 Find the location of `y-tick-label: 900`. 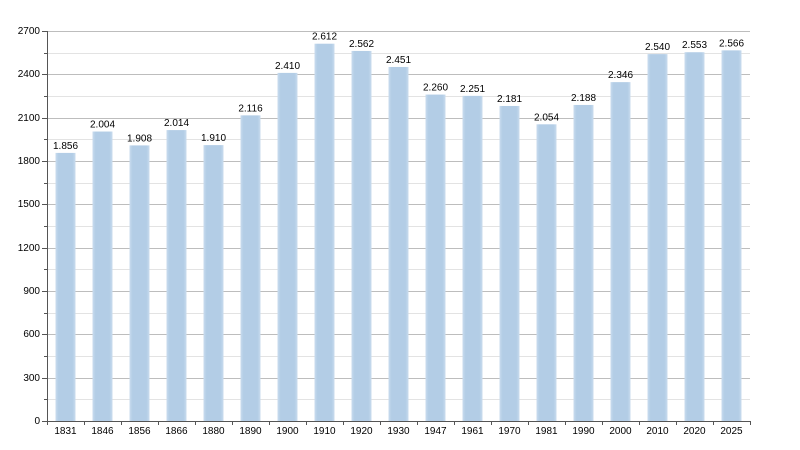

y-tick-label: 900 is located at coordinates (31, 291).